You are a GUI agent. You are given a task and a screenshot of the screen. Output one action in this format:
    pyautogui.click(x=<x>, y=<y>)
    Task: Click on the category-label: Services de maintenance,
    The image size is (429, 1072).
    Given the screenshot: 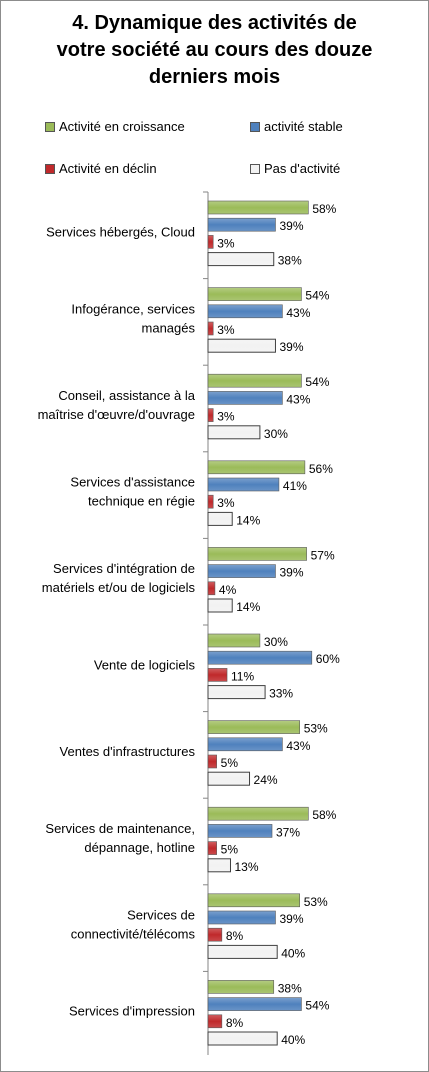 What is the action you would take?
    pyautogui.click(x=120, y=828)
    